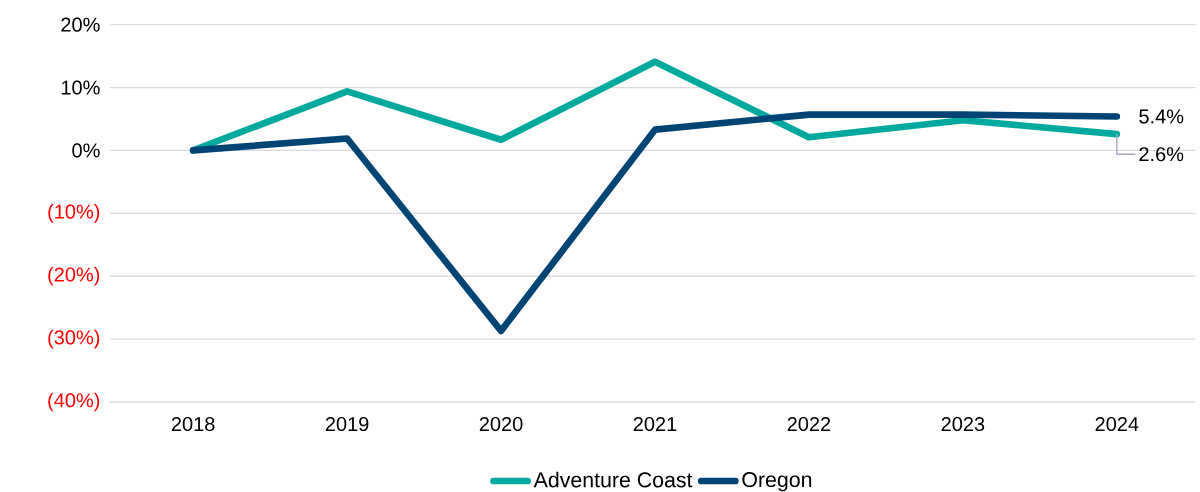  Describe the element at coordinates (1161, 116) in the screenshot. I see `data-label: 5.4%` at that location.